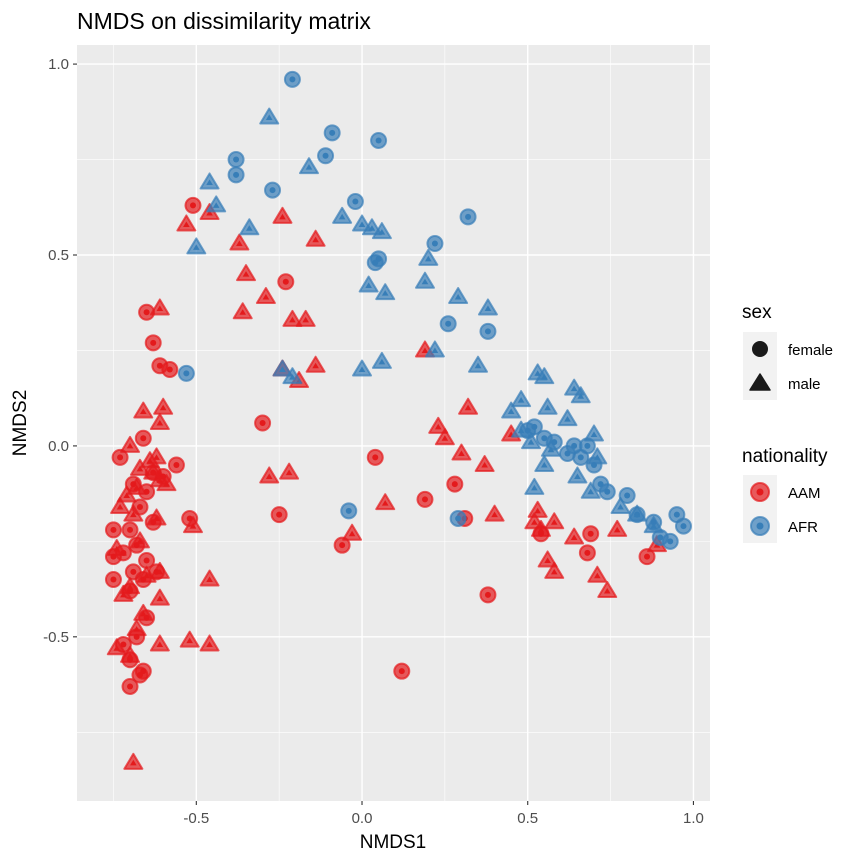 Image resolution: width=864 pixels, height=864 pixels. I want to click on legend-label-aam: AAM, so click(804, 493).